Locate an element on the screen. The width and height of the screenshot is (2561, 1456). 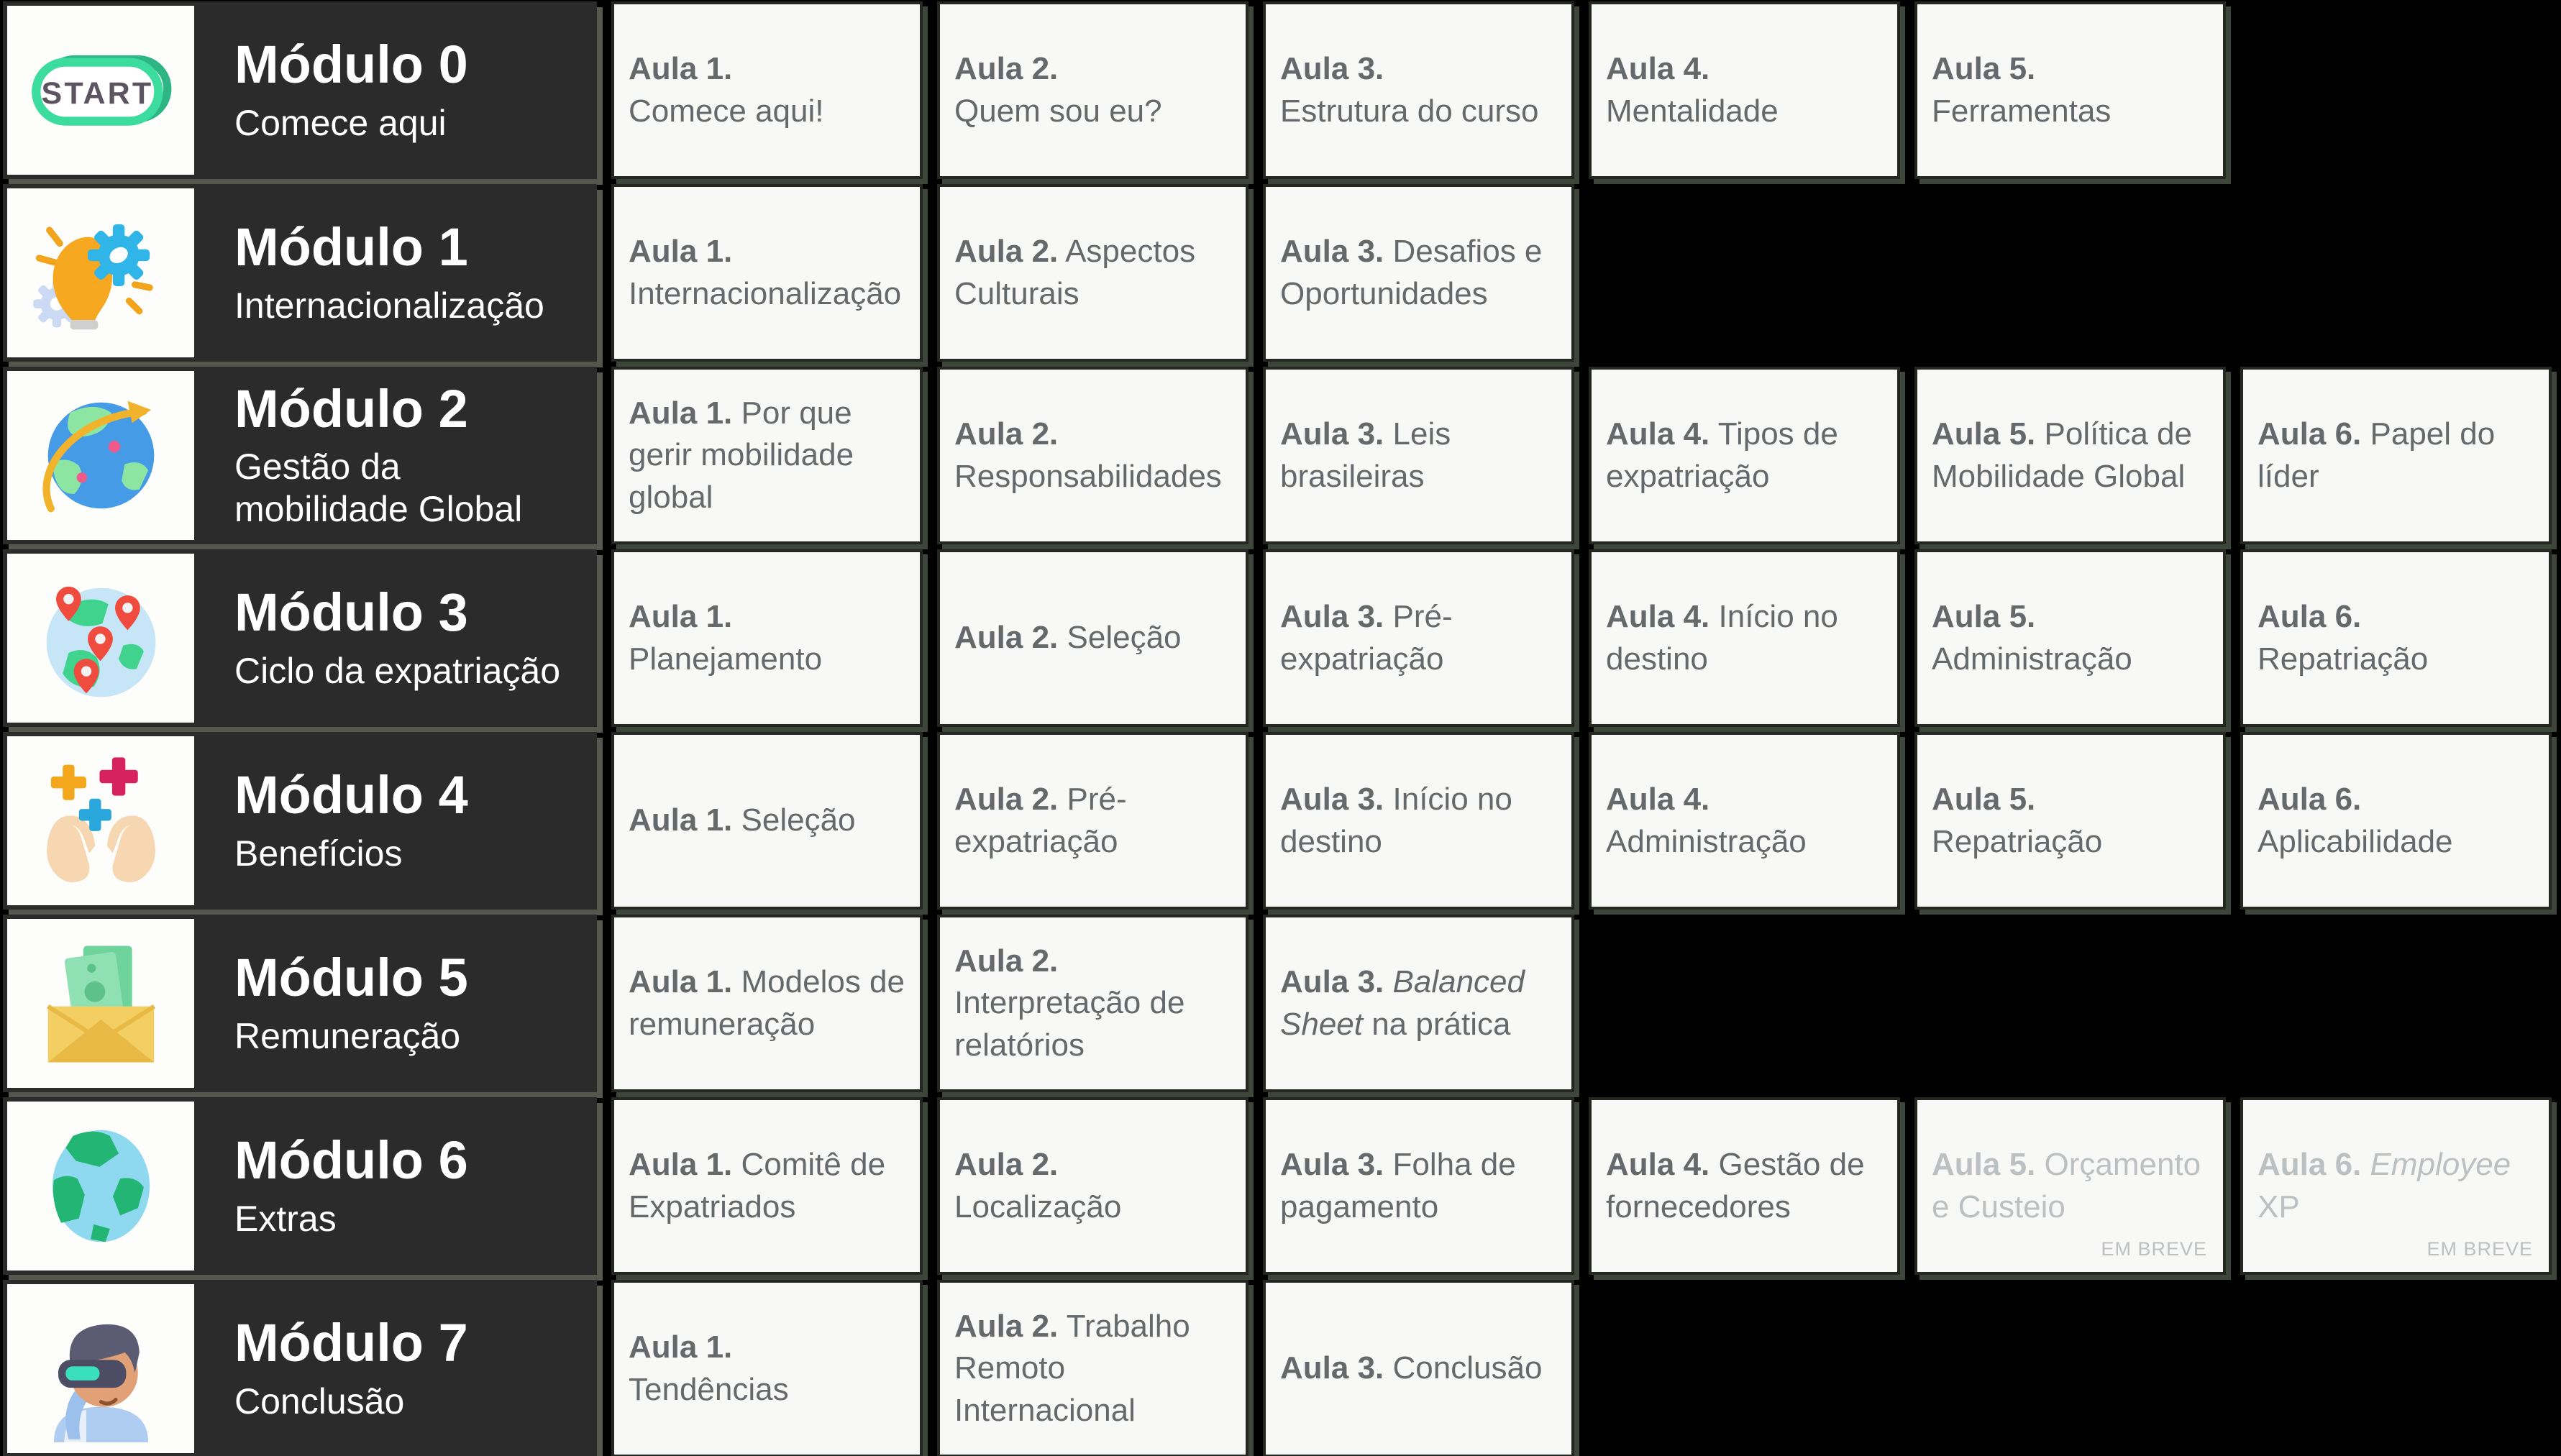
lesson-card: Aula 5. Orçamento e Custeio EM BREVE is located at coordinates (2070, 1186).